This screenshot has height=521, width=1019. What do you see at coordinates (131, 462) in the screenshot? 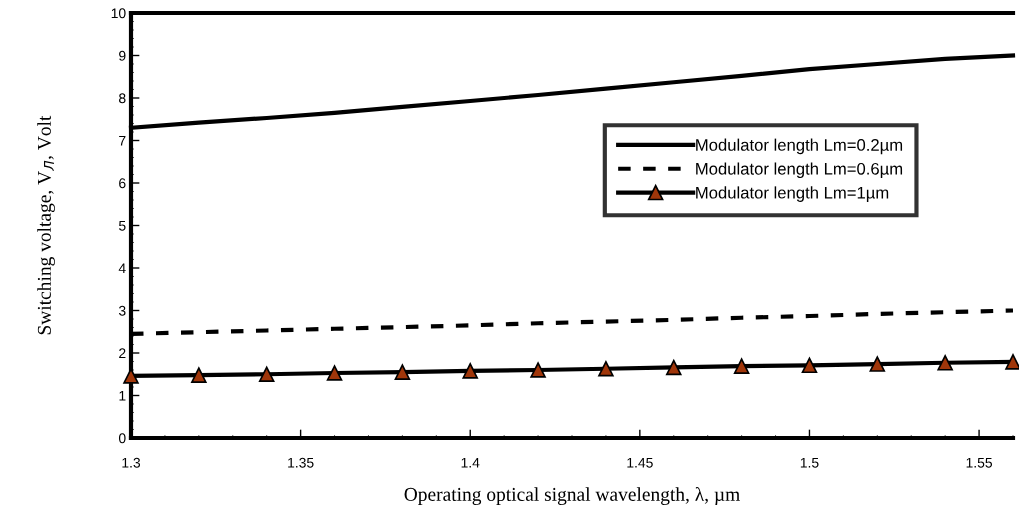
I see `x-tick-label: 1.3` at bounding box center [131, 462].